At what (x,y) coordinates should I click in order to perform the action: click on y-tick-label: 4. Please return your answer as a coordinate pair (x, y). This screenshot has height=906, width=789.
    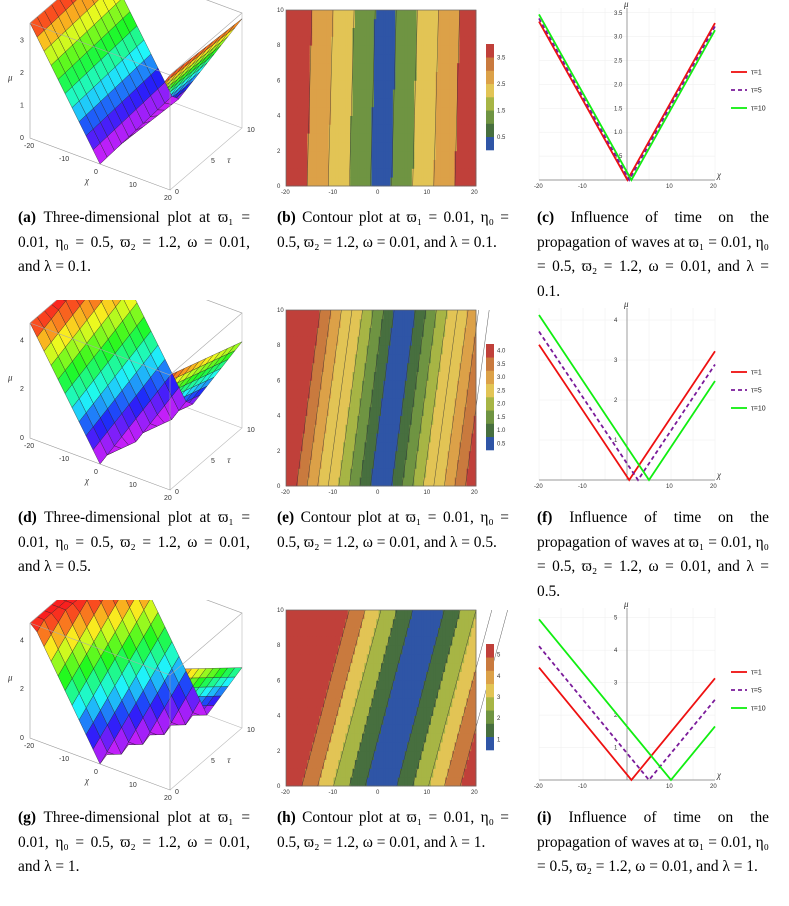
    Looking at the image, I should click on (616, 321).